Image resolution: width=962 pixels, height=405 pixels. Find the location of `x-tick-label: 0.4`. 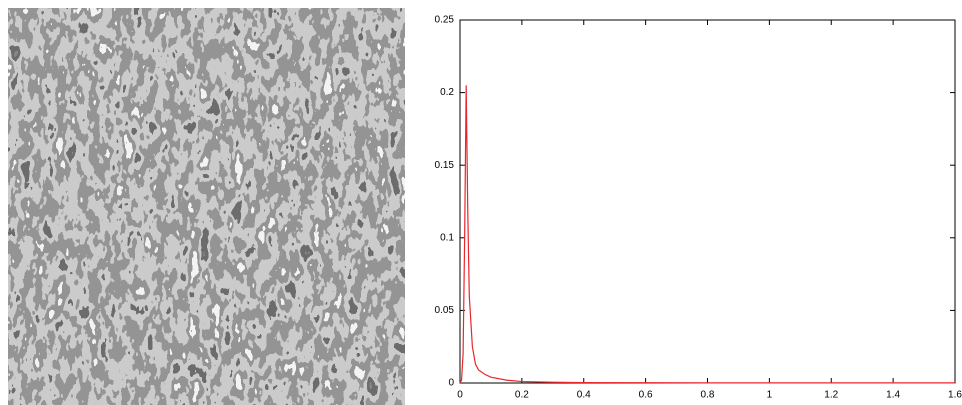

x-tick-label: 0.4 is located at coordinates (584, 395).